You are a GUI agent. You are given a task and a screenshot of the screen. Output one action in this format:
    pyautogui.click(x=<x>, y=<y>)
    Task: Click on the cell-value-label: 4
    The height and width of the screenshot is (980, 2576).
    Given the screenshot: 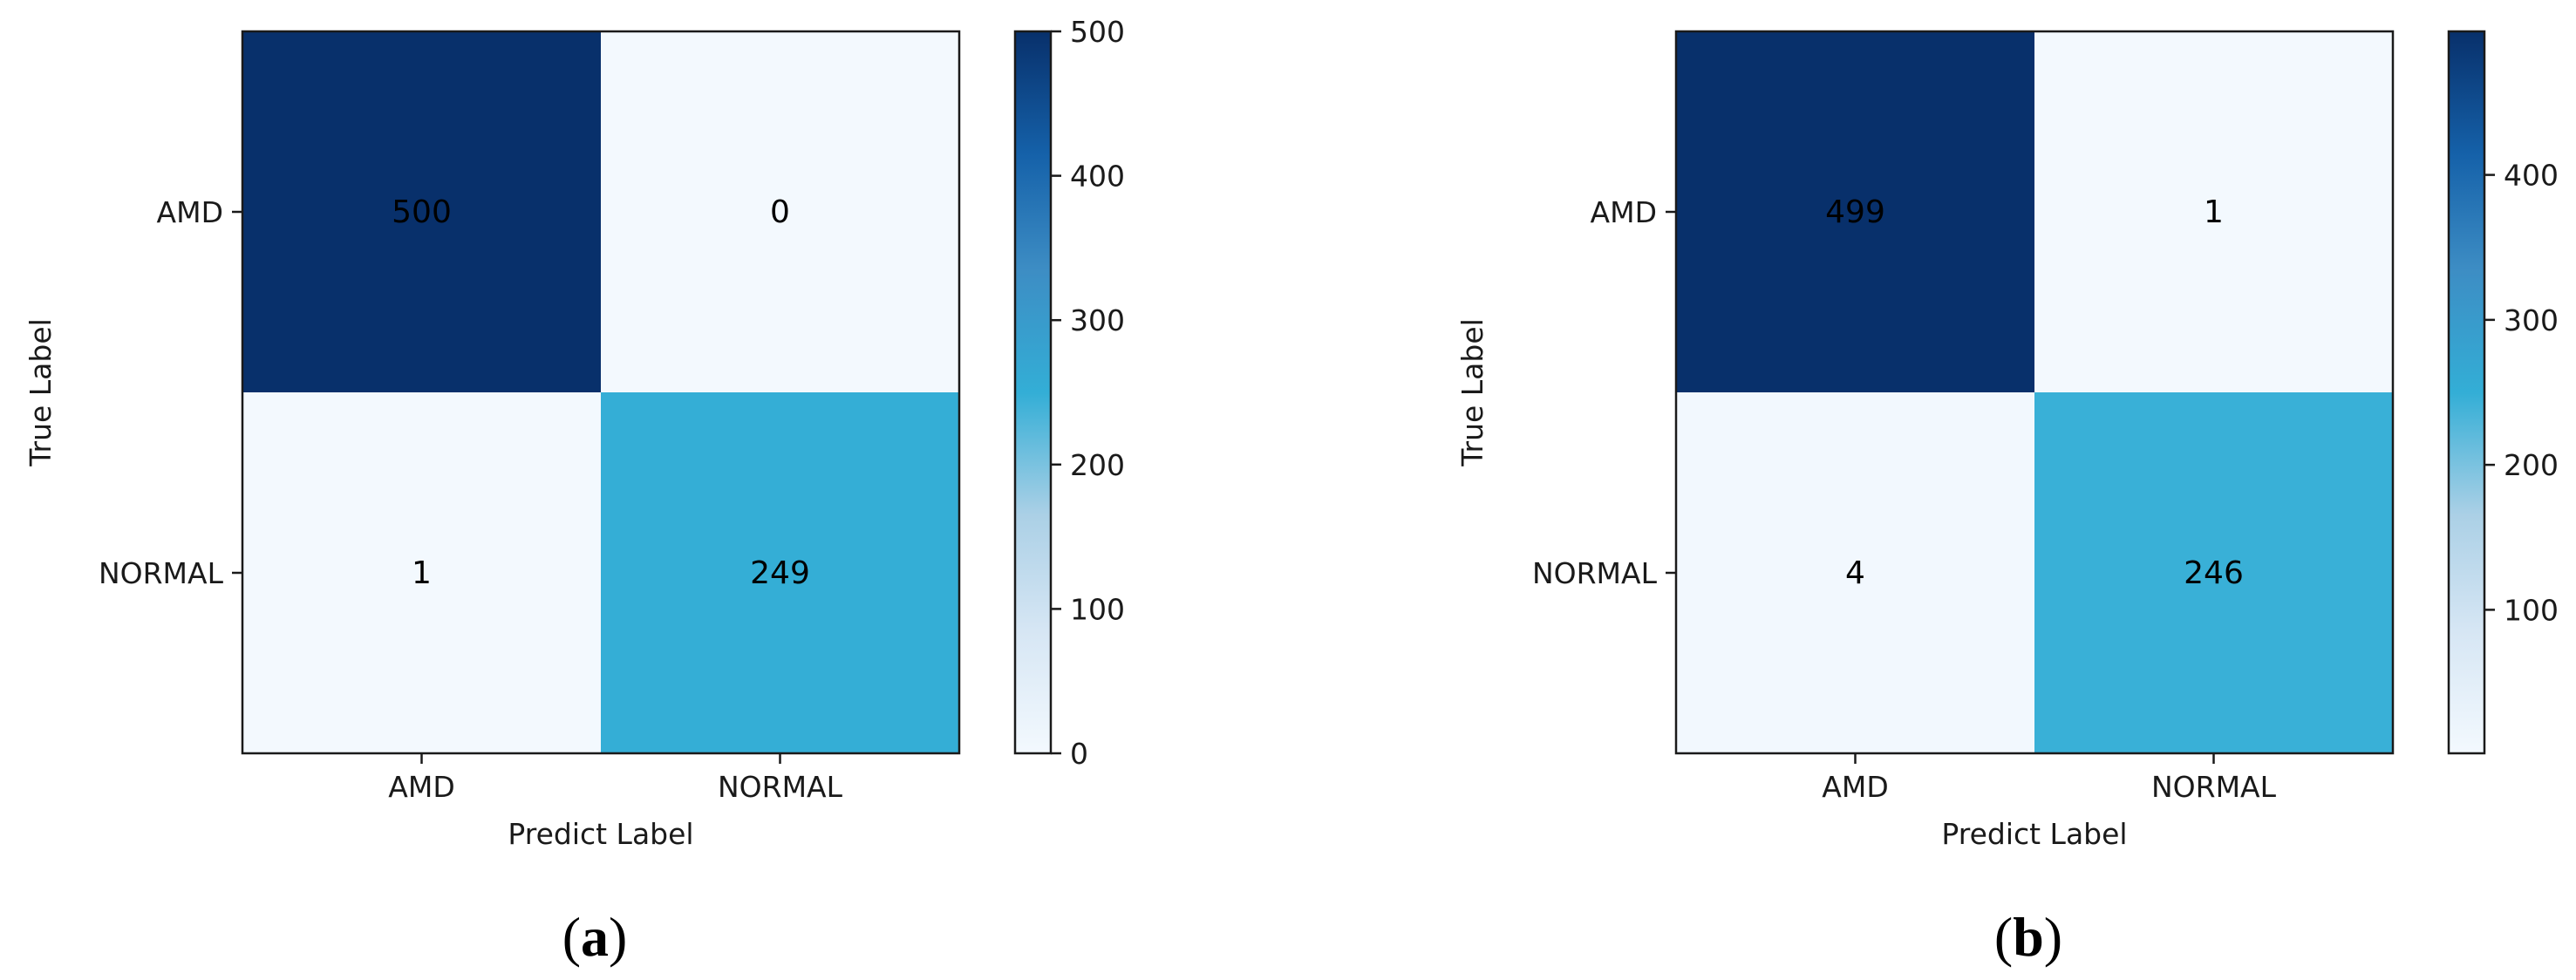 What is the action you would take?
    pyautogui.click(x=1855, y=573)
    